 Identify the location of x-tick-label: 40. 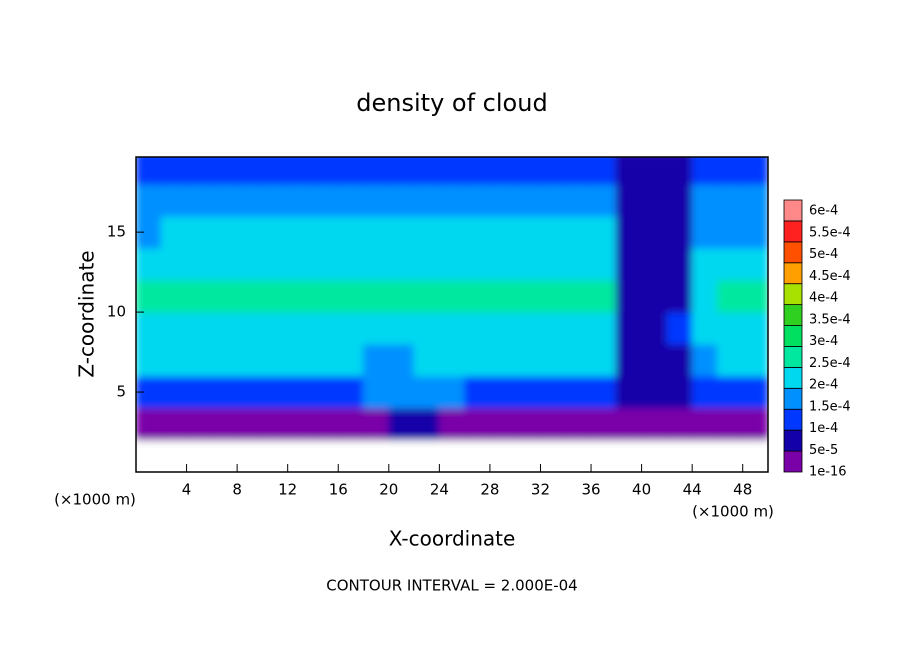
(641, 490).